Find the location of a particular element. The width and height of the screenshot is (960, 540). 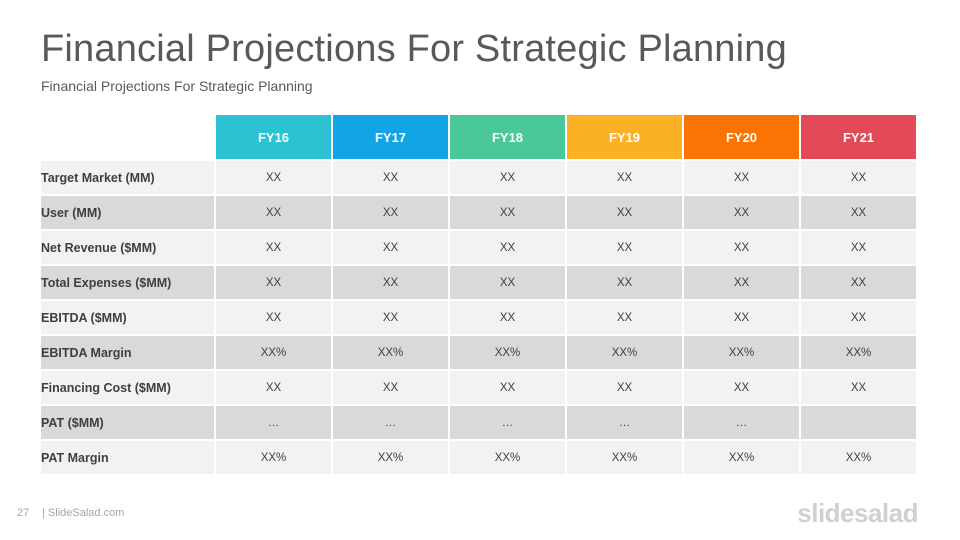

year-header-fy20: FY20 is located at coordinates (741, 137).